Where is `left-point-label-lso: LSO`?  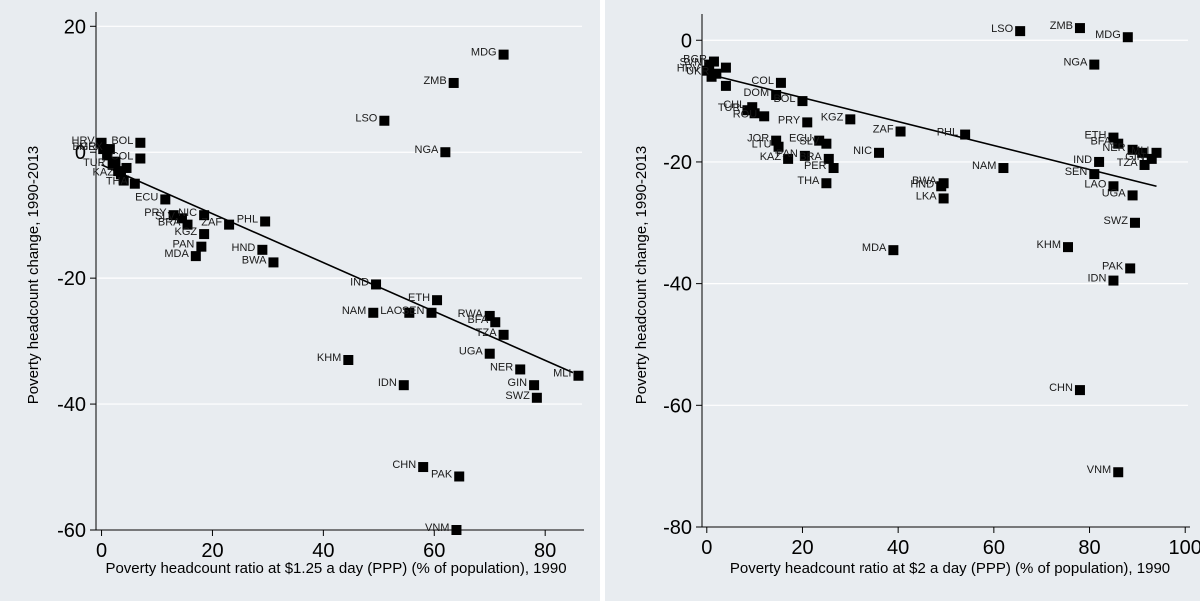
left-point-label-lso: LSO is located at coordinates (366, 119).